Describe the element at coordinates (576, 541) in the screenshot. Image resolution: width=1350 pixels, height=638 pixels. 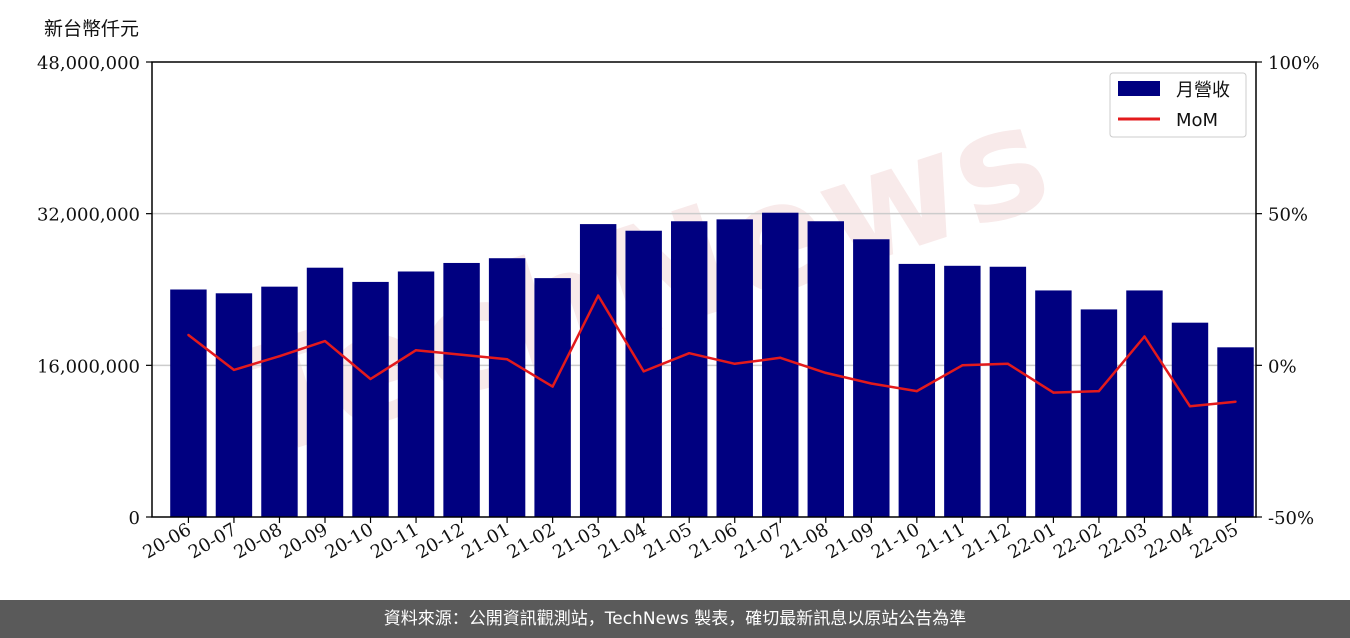
I see `x-tick-label: 21-03` at that location.